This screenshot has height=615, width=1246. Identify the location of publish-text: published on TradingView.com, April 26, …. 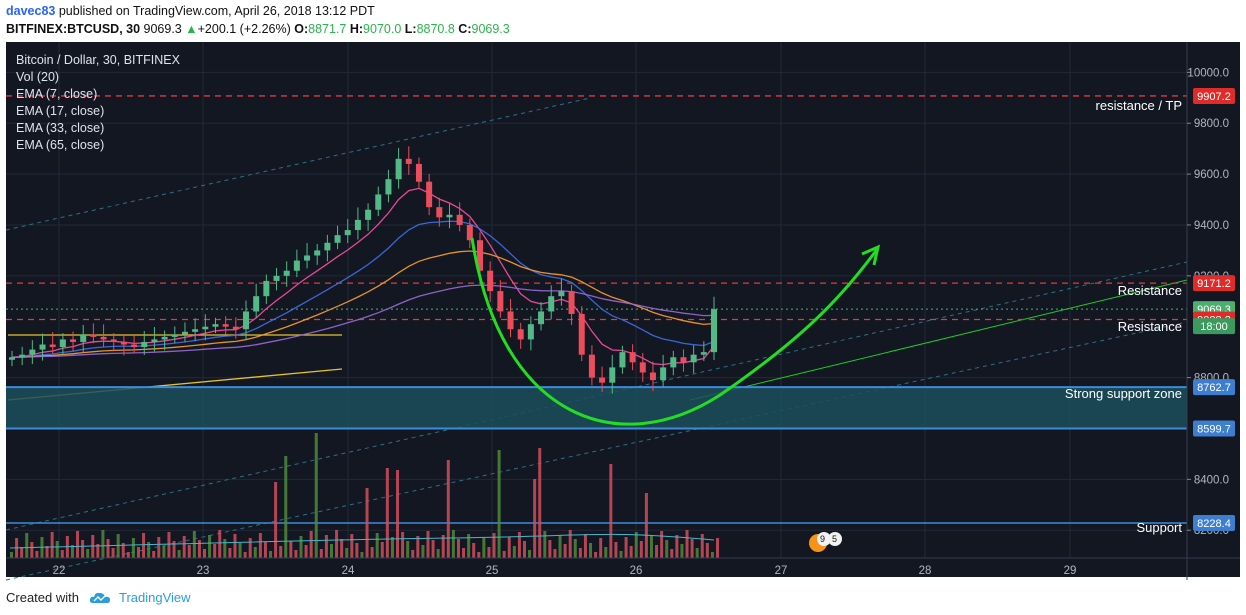
(216, 11).